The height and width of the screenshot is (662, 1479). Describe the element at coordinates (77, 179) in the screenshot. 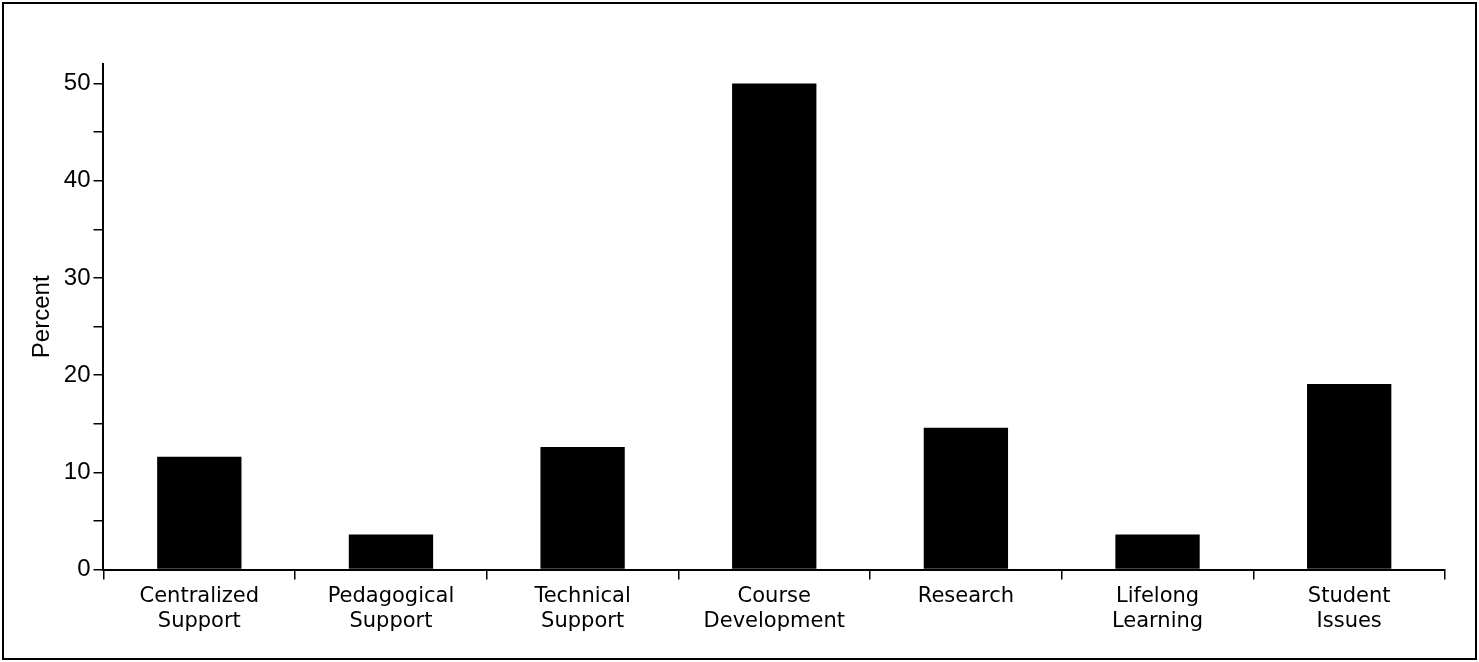

I see `y-tick-label: 40` at that location.